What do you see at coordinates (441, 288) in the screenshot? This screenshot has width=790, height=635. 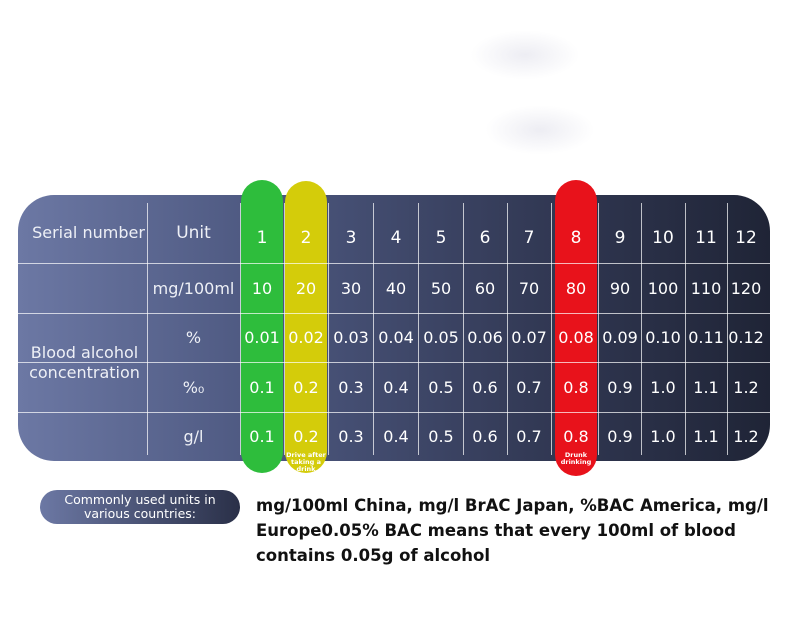 I see `table-cell: 50` at bounding box center [441, 288].